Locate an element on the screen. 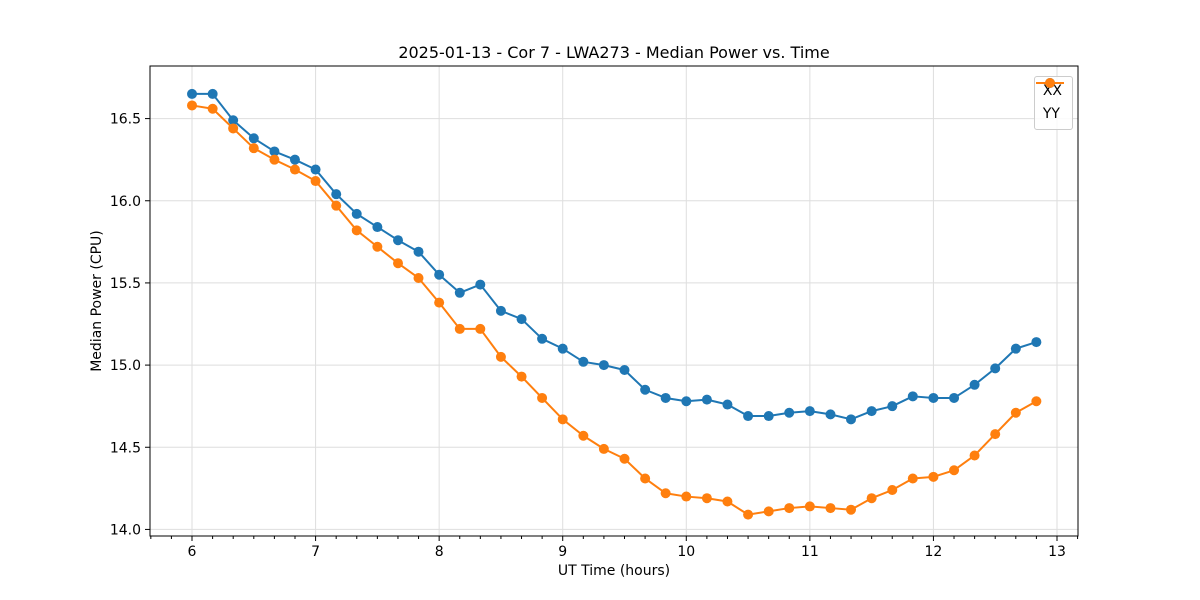  y-tick-label: 16.0 is located at coordinates (125, 202).